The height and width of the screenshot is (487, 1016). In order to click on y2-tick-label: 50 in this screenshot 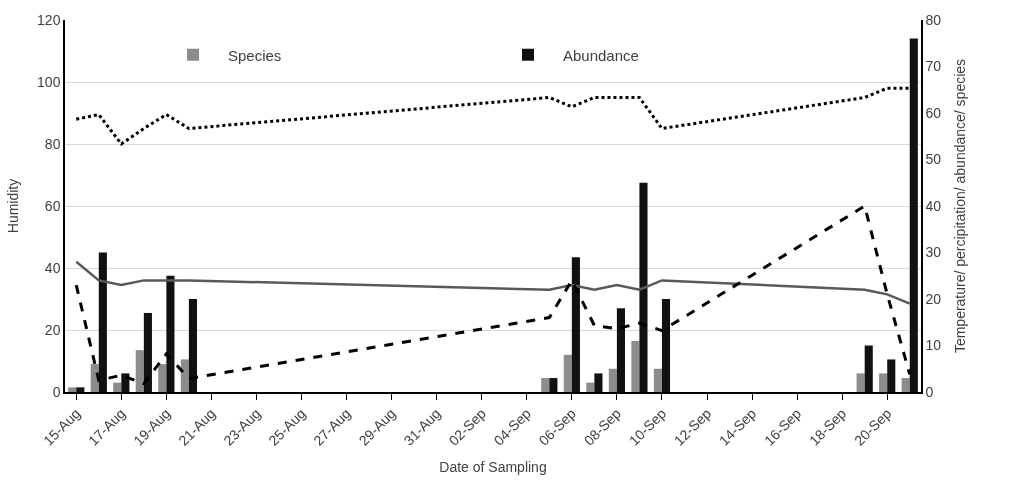, I will do `click(933, 159)`.